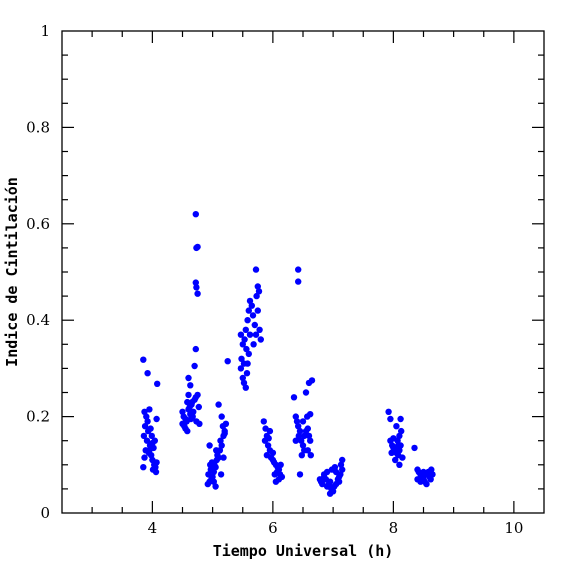 The width and height of the screenshot is (574, 574). I want to click on y-tick-label: 0.6, so click(38, 224).